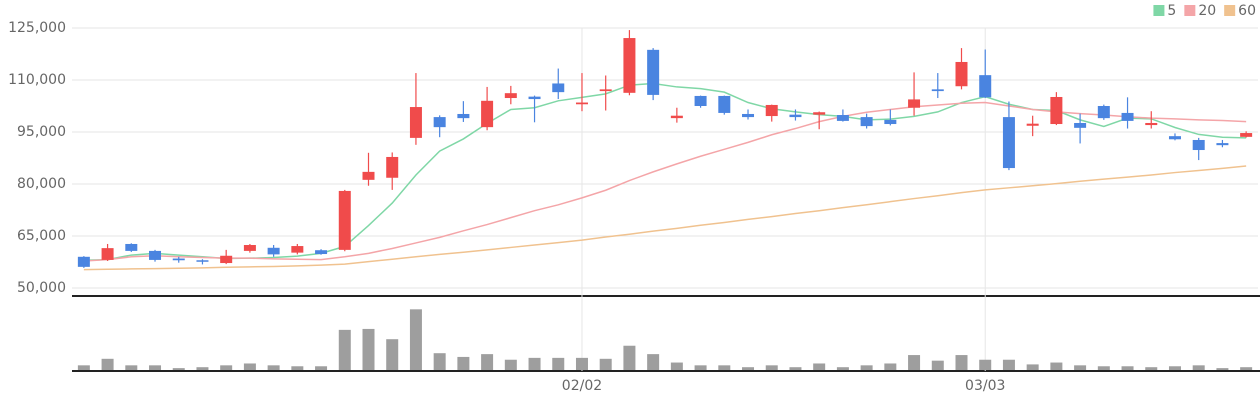  Describe the element at coordinates (37, 80) in the screenshot. I see `y-tick-label: 110,000` at that location.